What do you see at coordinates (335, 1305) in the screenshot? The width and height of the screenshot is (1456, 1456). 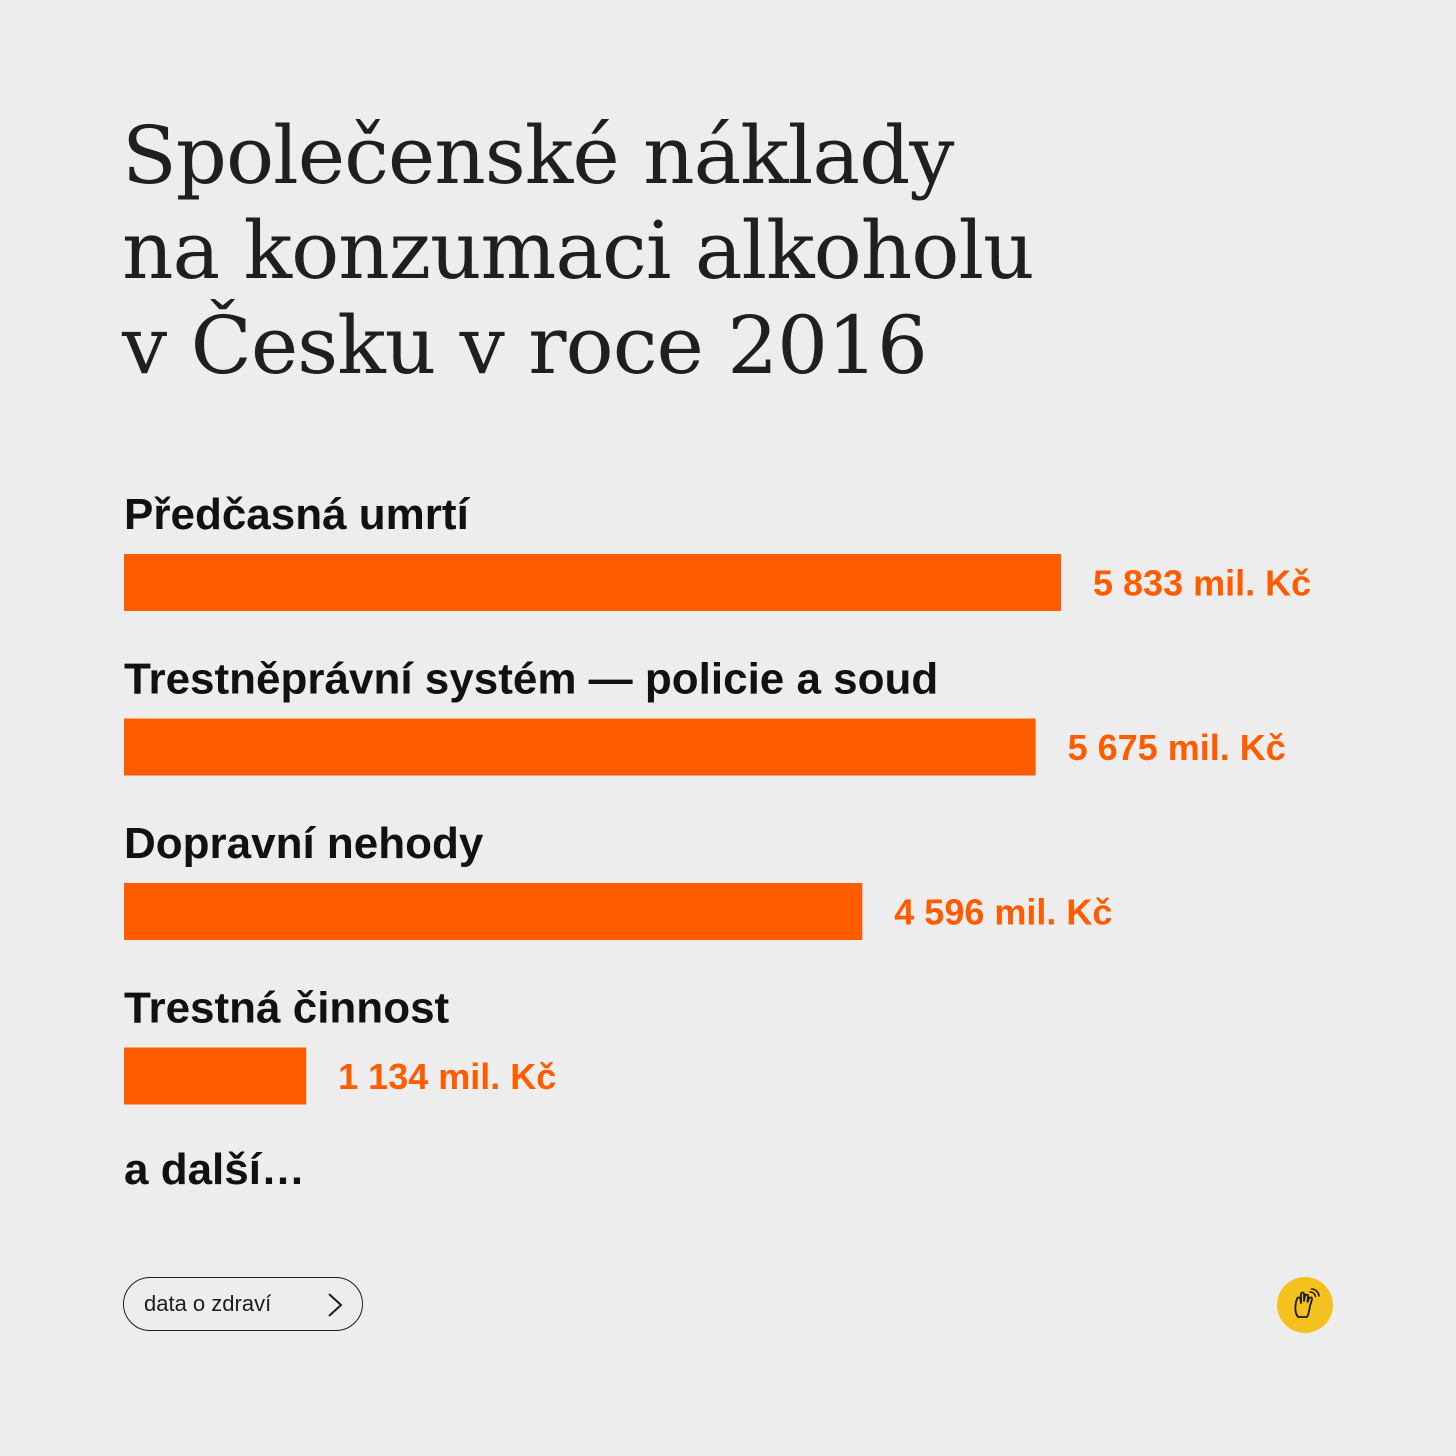 I see `chevron-right-icon` at bounding box center [335, 1305].